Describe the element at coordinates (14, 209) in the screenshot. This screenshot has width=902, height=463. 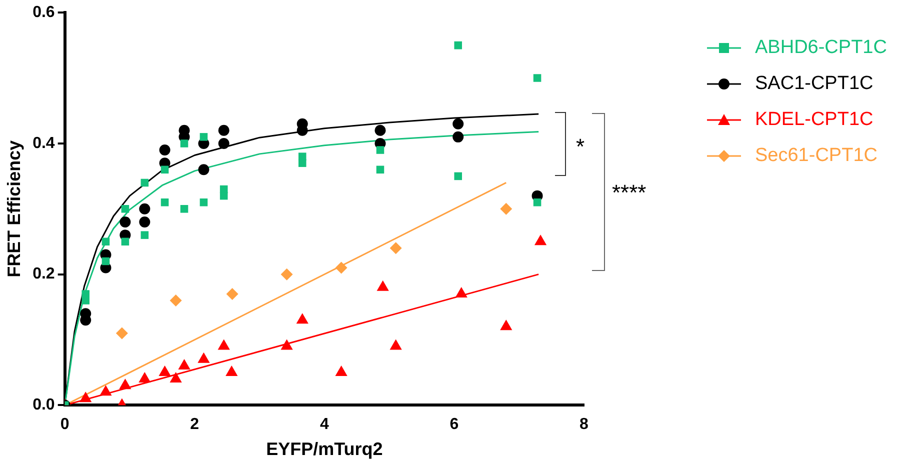
I see `y-axis-title: FRET Efficiency` at that location.